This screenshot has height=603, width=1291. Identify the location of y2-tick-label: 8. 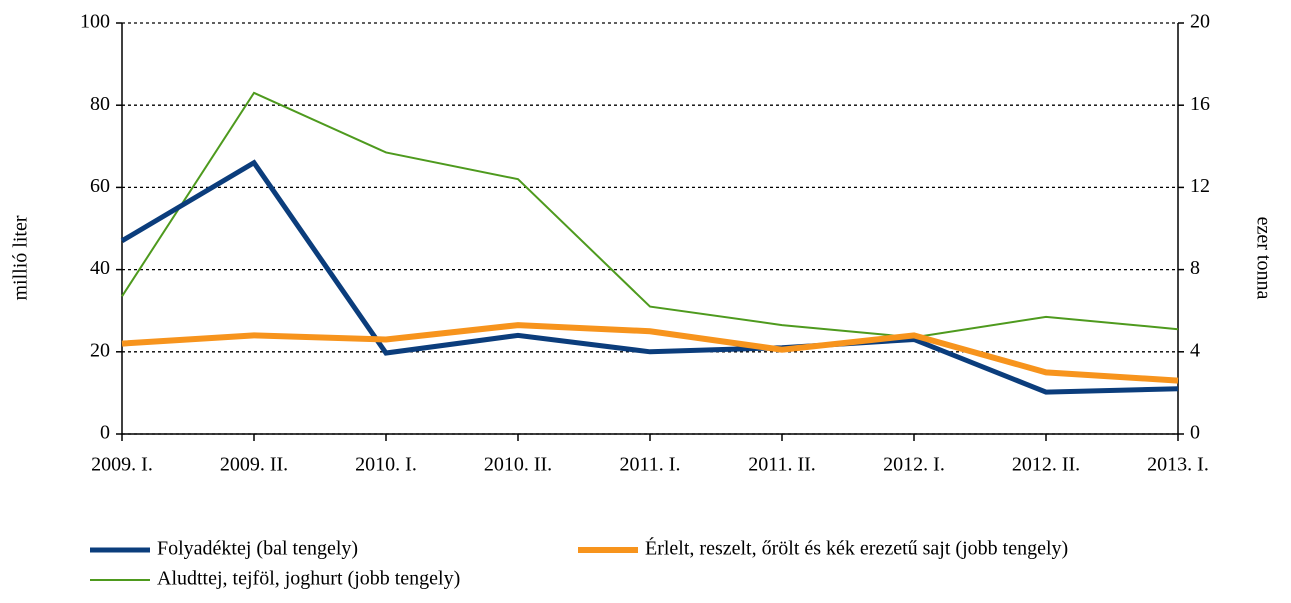
(1195, 268).